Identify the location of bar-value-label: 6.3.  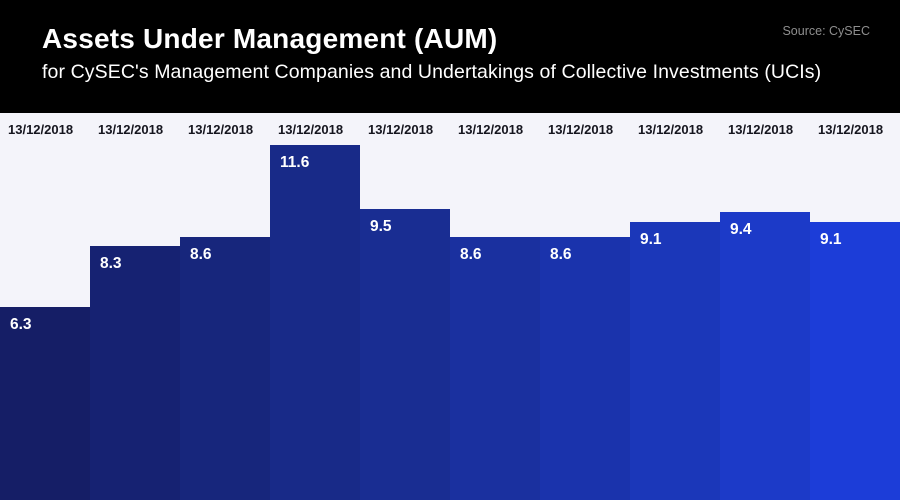
(21, 325).